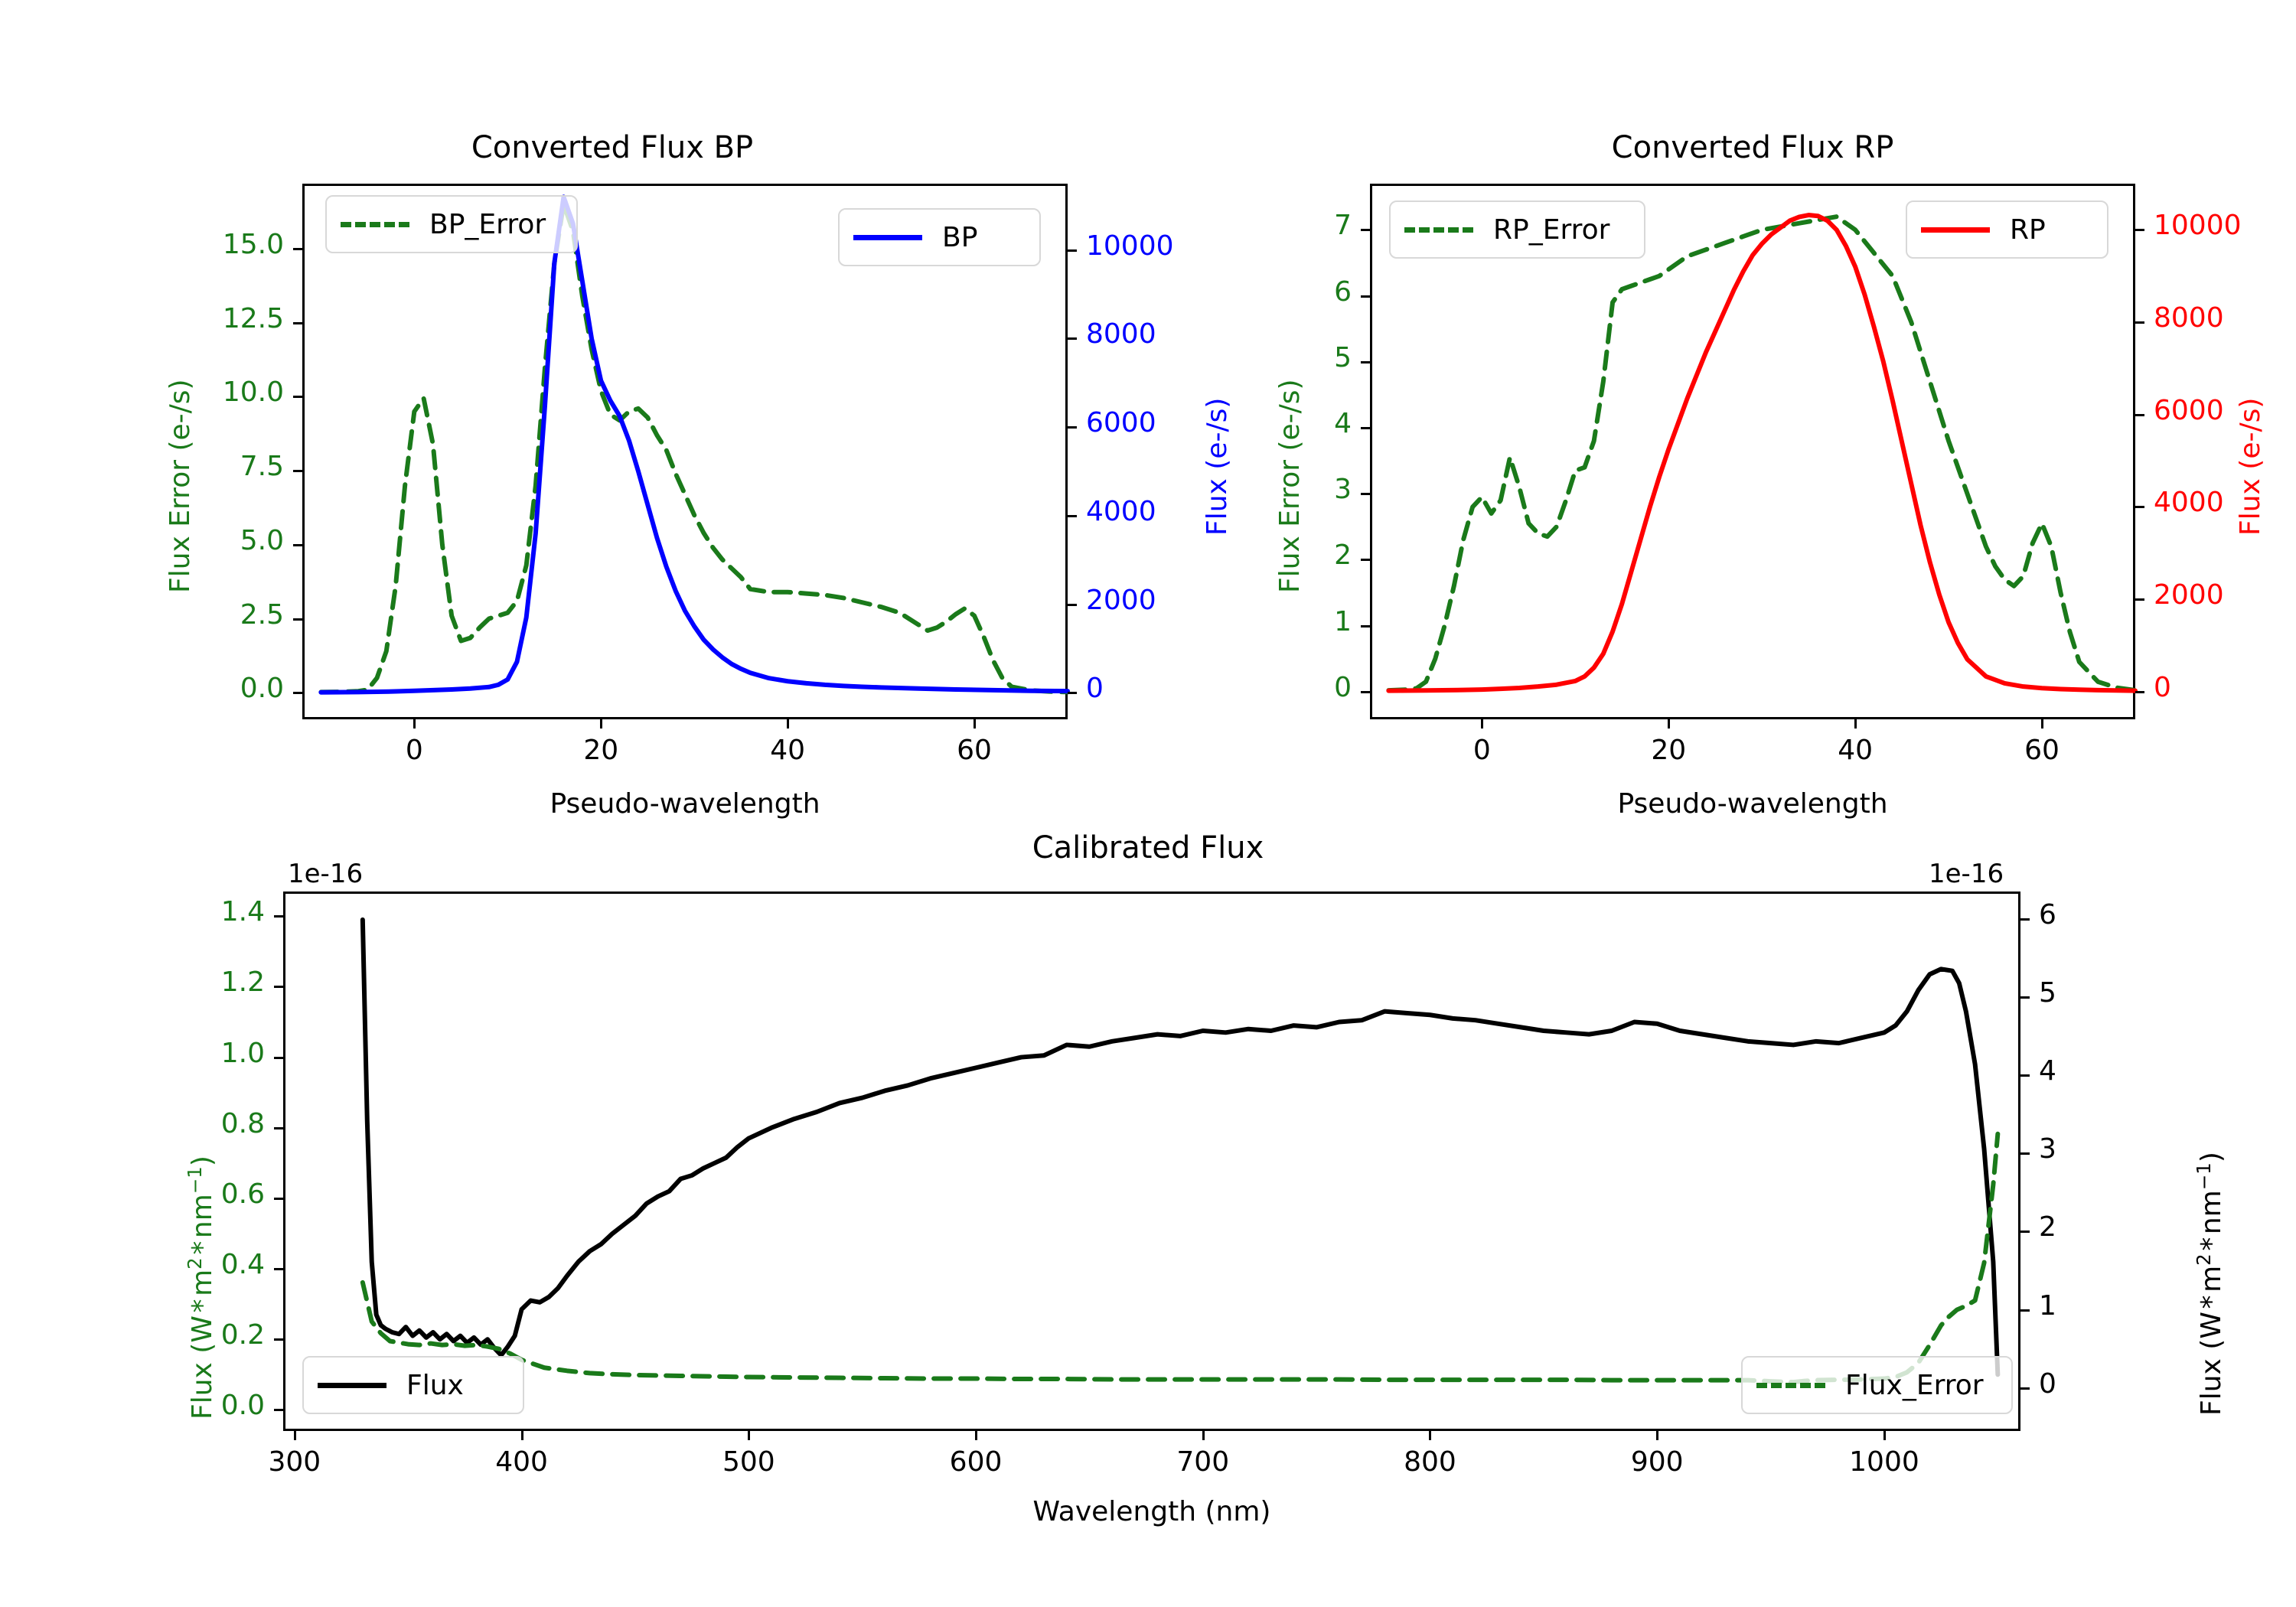  I want to click on series-line-bp, so click(694, 444).